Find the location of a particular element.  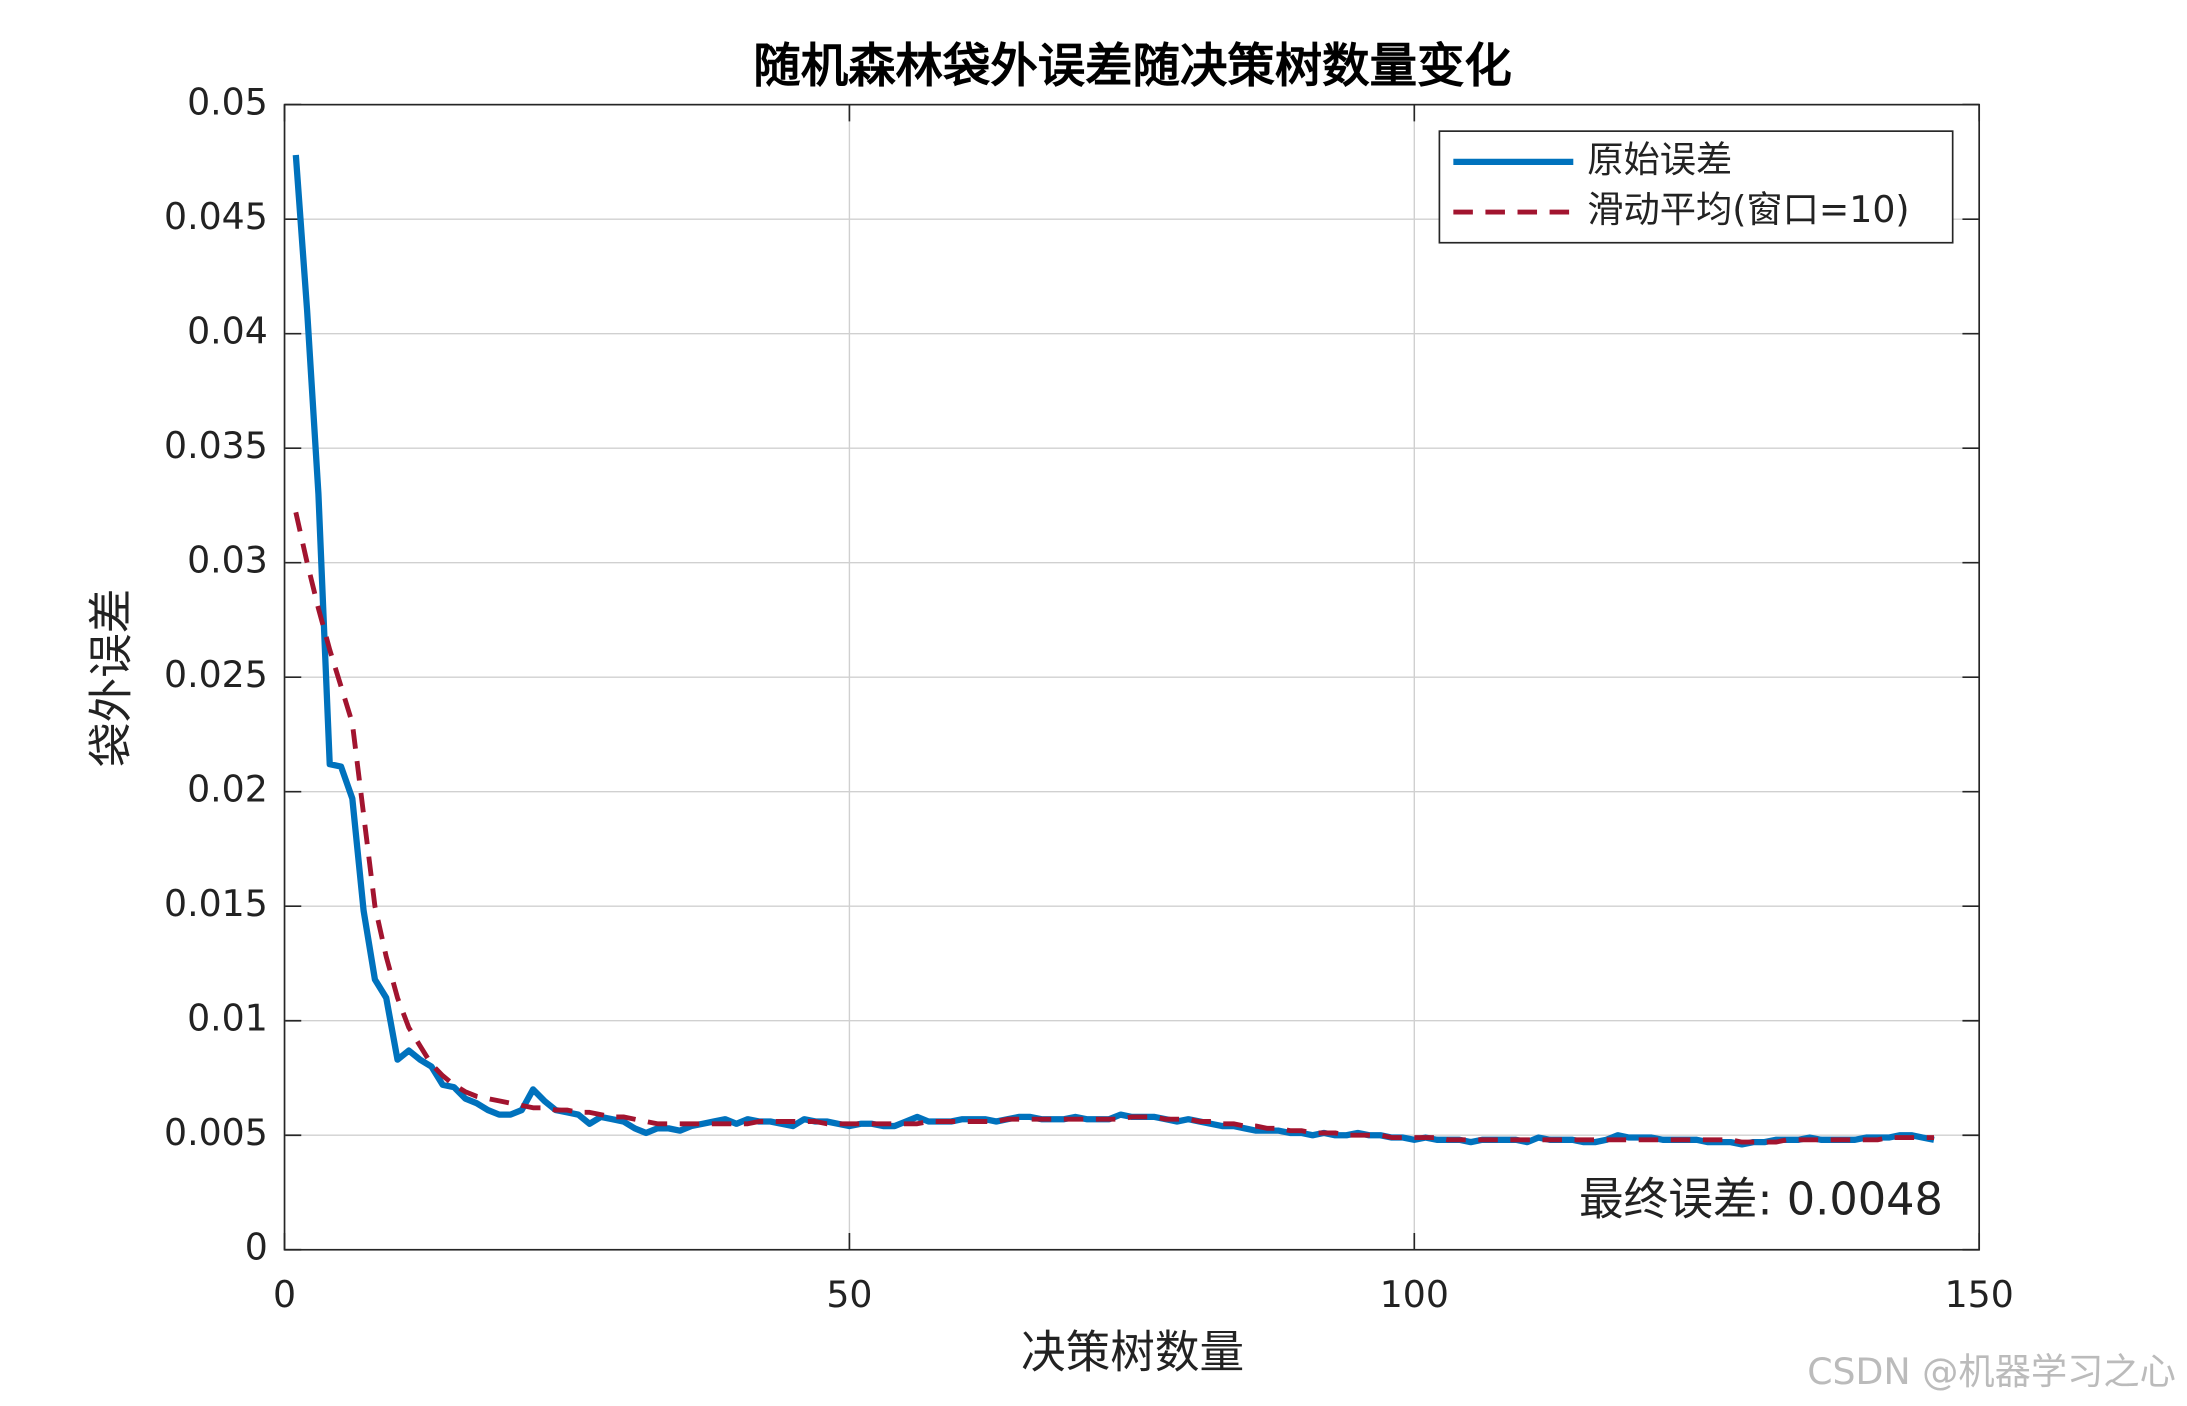

y-tick-label: 0.03 is located at coordinates (227, 560).